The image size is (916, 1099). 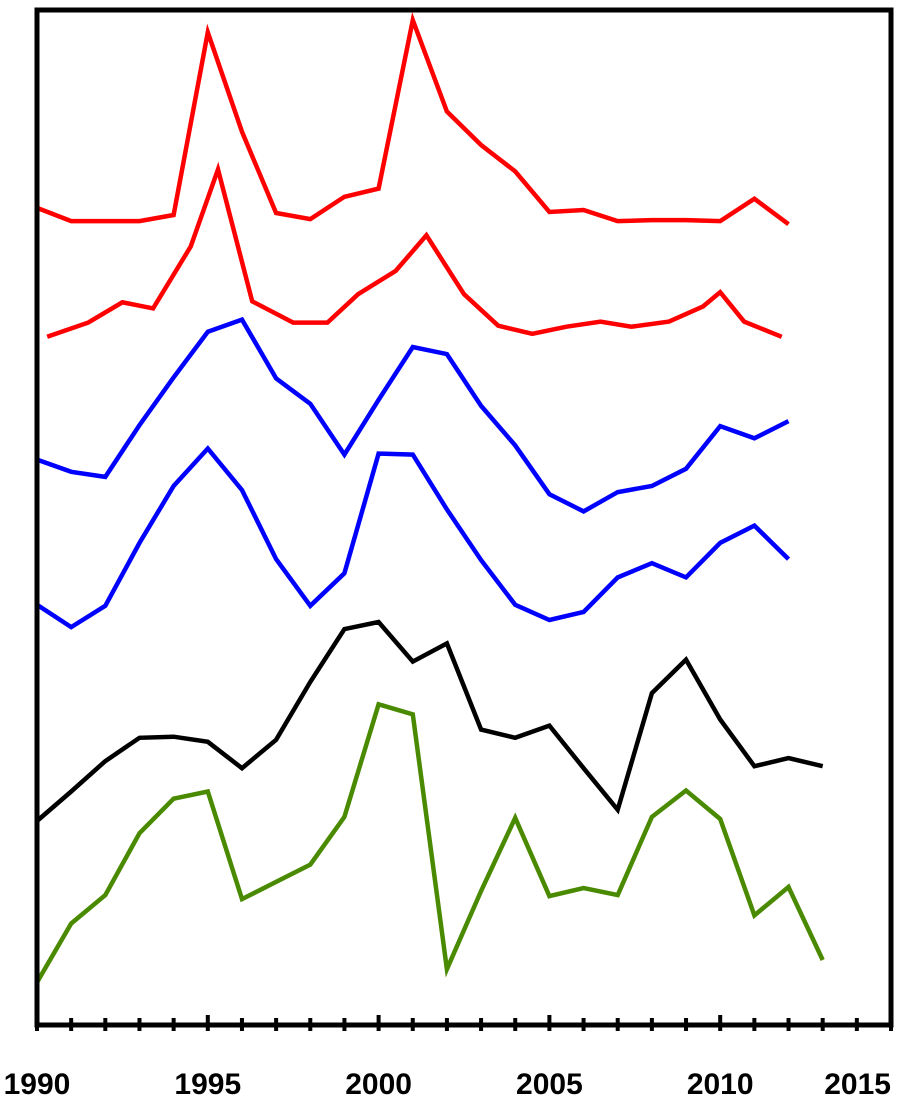 What do you see at coordinates (378, 1083) in the screenshot?
I see `x-tick-label: 2000` at bounding box center [378, 1083].